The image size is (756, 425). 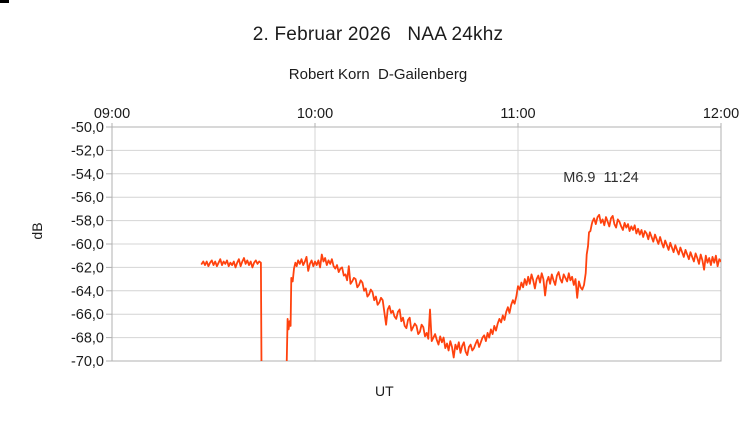 What do you see at coordinates (601, 178) in the screenshot?
I see `flare-annotation: M6.9 11:24` at bounding box center [601, 178].